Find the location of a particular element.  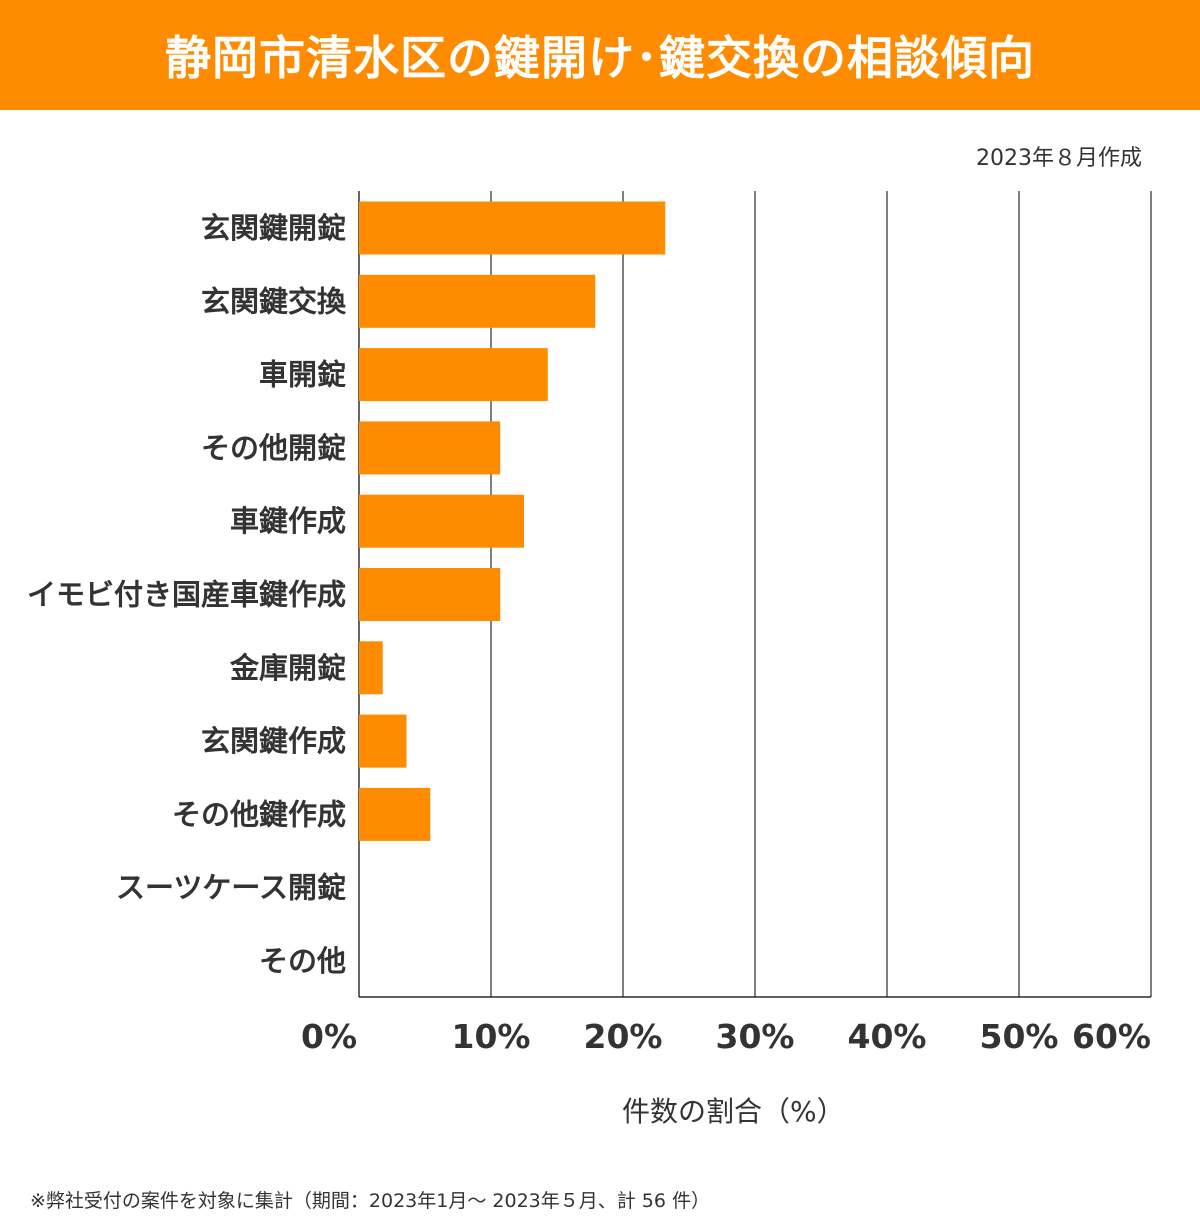

category-label-8: その他鍵作成 is located at coordinates (259, 814).